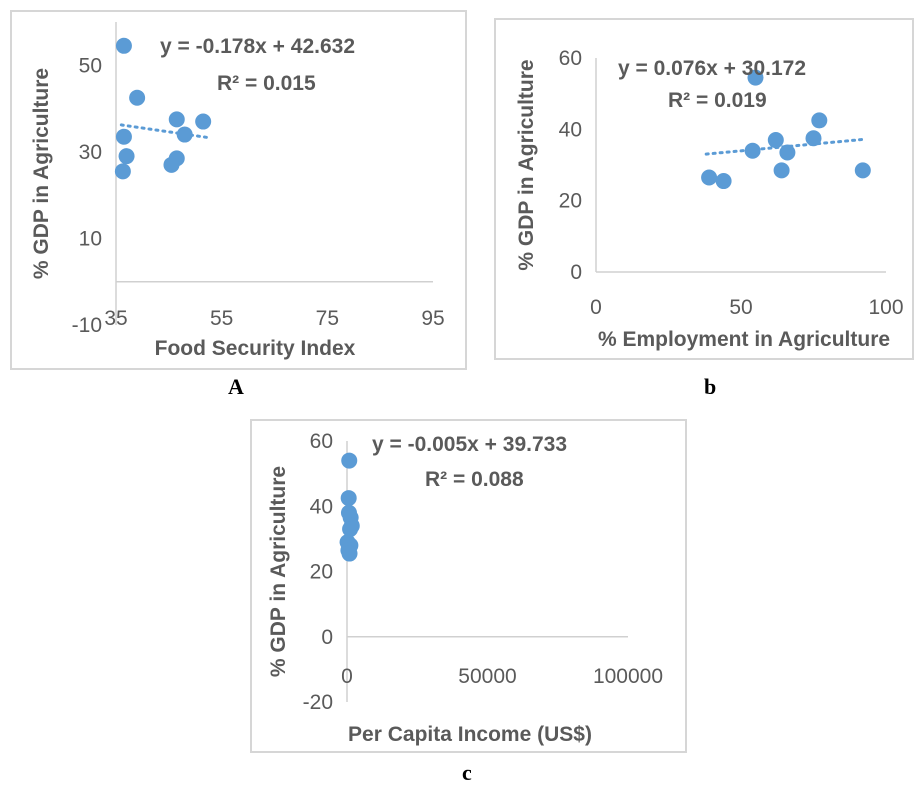 This screenshot has height=786, width=915. What do you see at coordinates (470, 734) in the screenshot?
I see `x-axis-title: Per Capita Income (US$)` at bounding box center [470, 734].